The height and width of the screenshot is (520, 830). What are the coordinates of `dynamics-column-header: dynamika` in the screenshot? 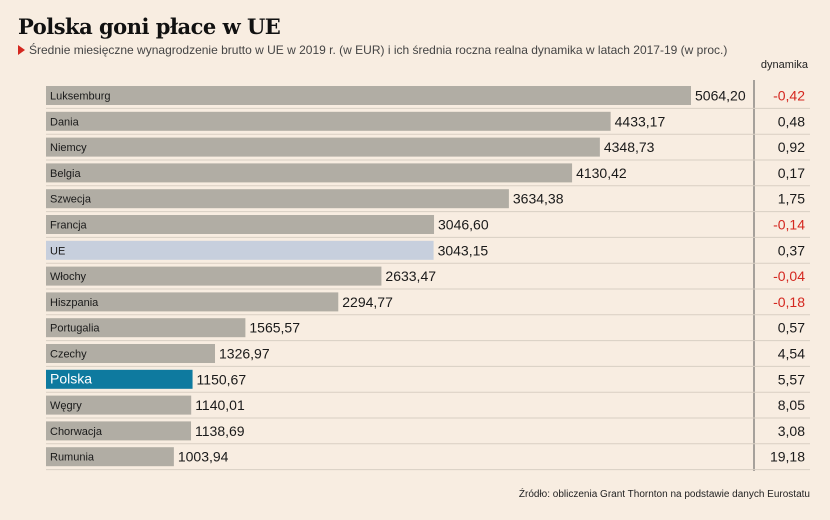 It's located at (784, 65).